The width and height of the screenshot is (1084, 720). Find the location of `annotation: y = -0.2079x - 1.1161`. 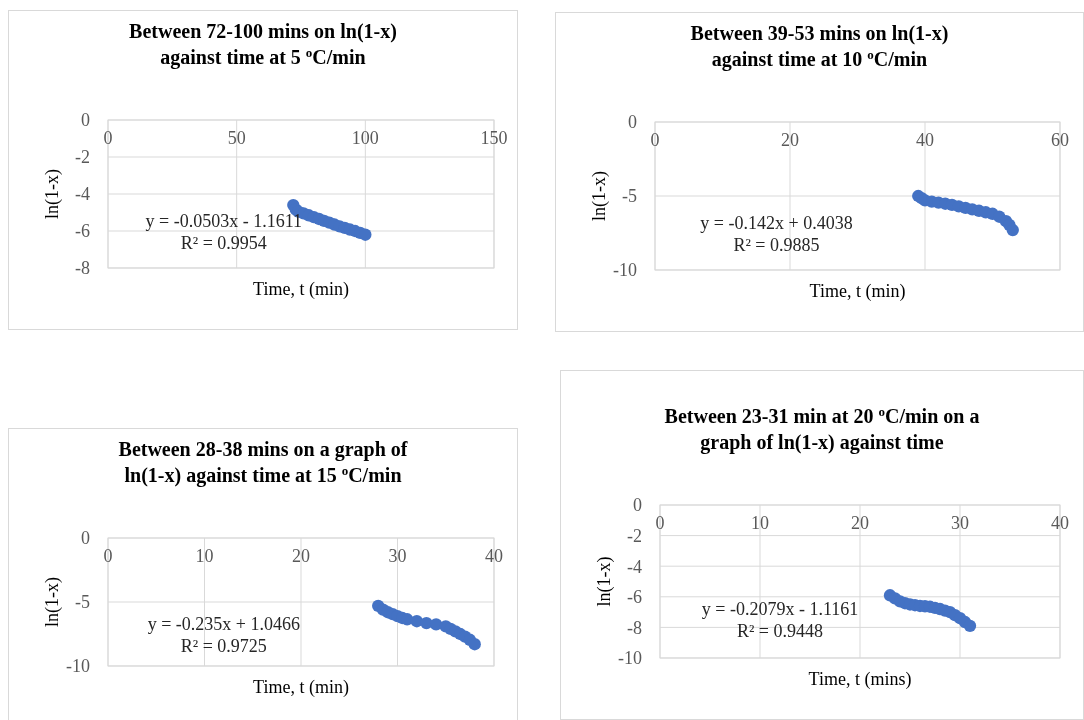

annotation: y = -0.2079x - 1.1161 is located at coordinates (780, 609).